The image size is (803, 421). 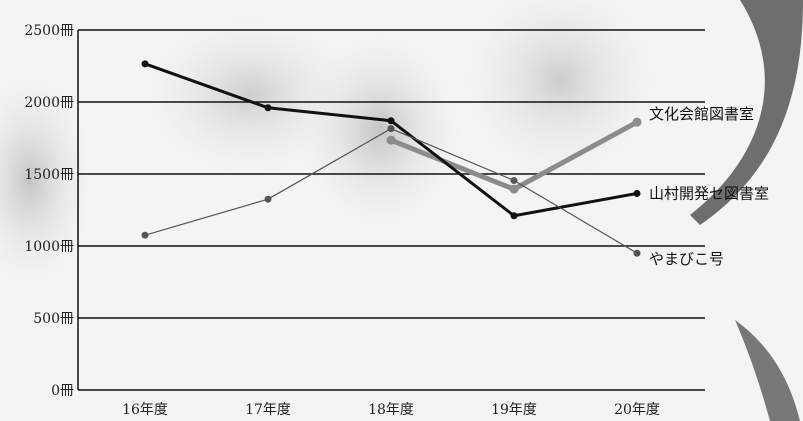 I want to click on y-tick-label: 1500冊, so click(x=49, y=175).